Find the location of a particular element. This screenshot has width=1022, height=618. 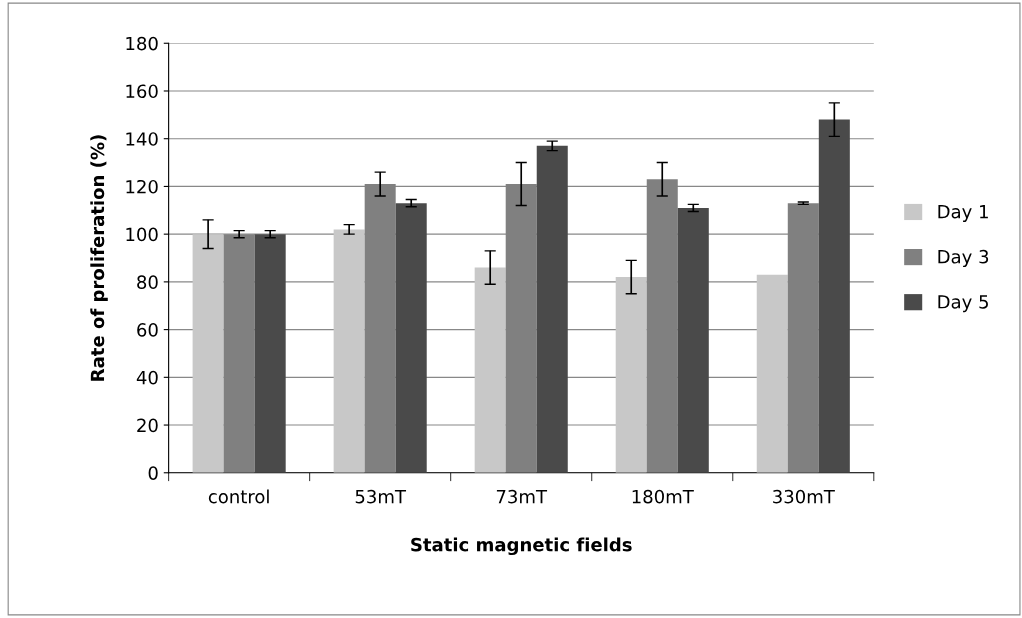

x-tick-label: 330mT is located at coordinates (804, 496).